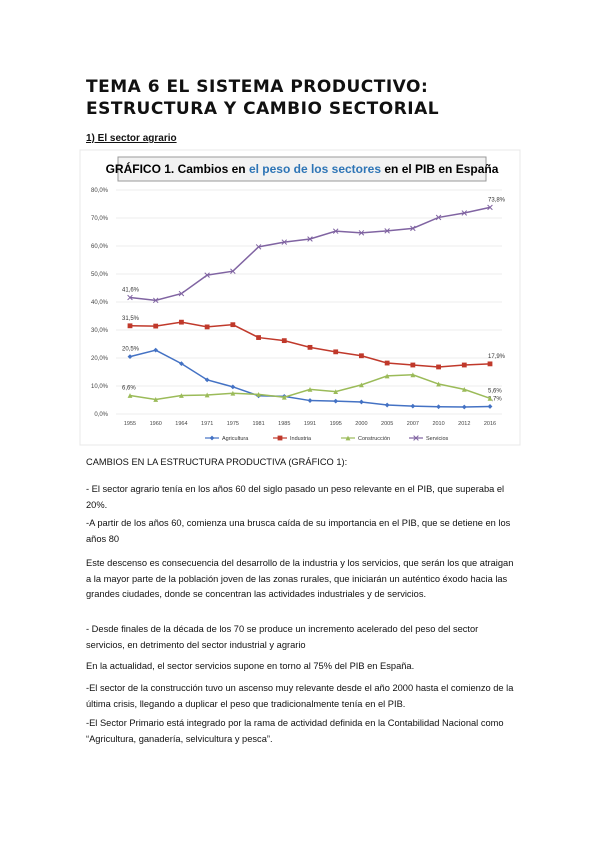 The height and width of the screenshot is (848, 599). I want to click on x-tick-label: 1975, so click(233, 424).